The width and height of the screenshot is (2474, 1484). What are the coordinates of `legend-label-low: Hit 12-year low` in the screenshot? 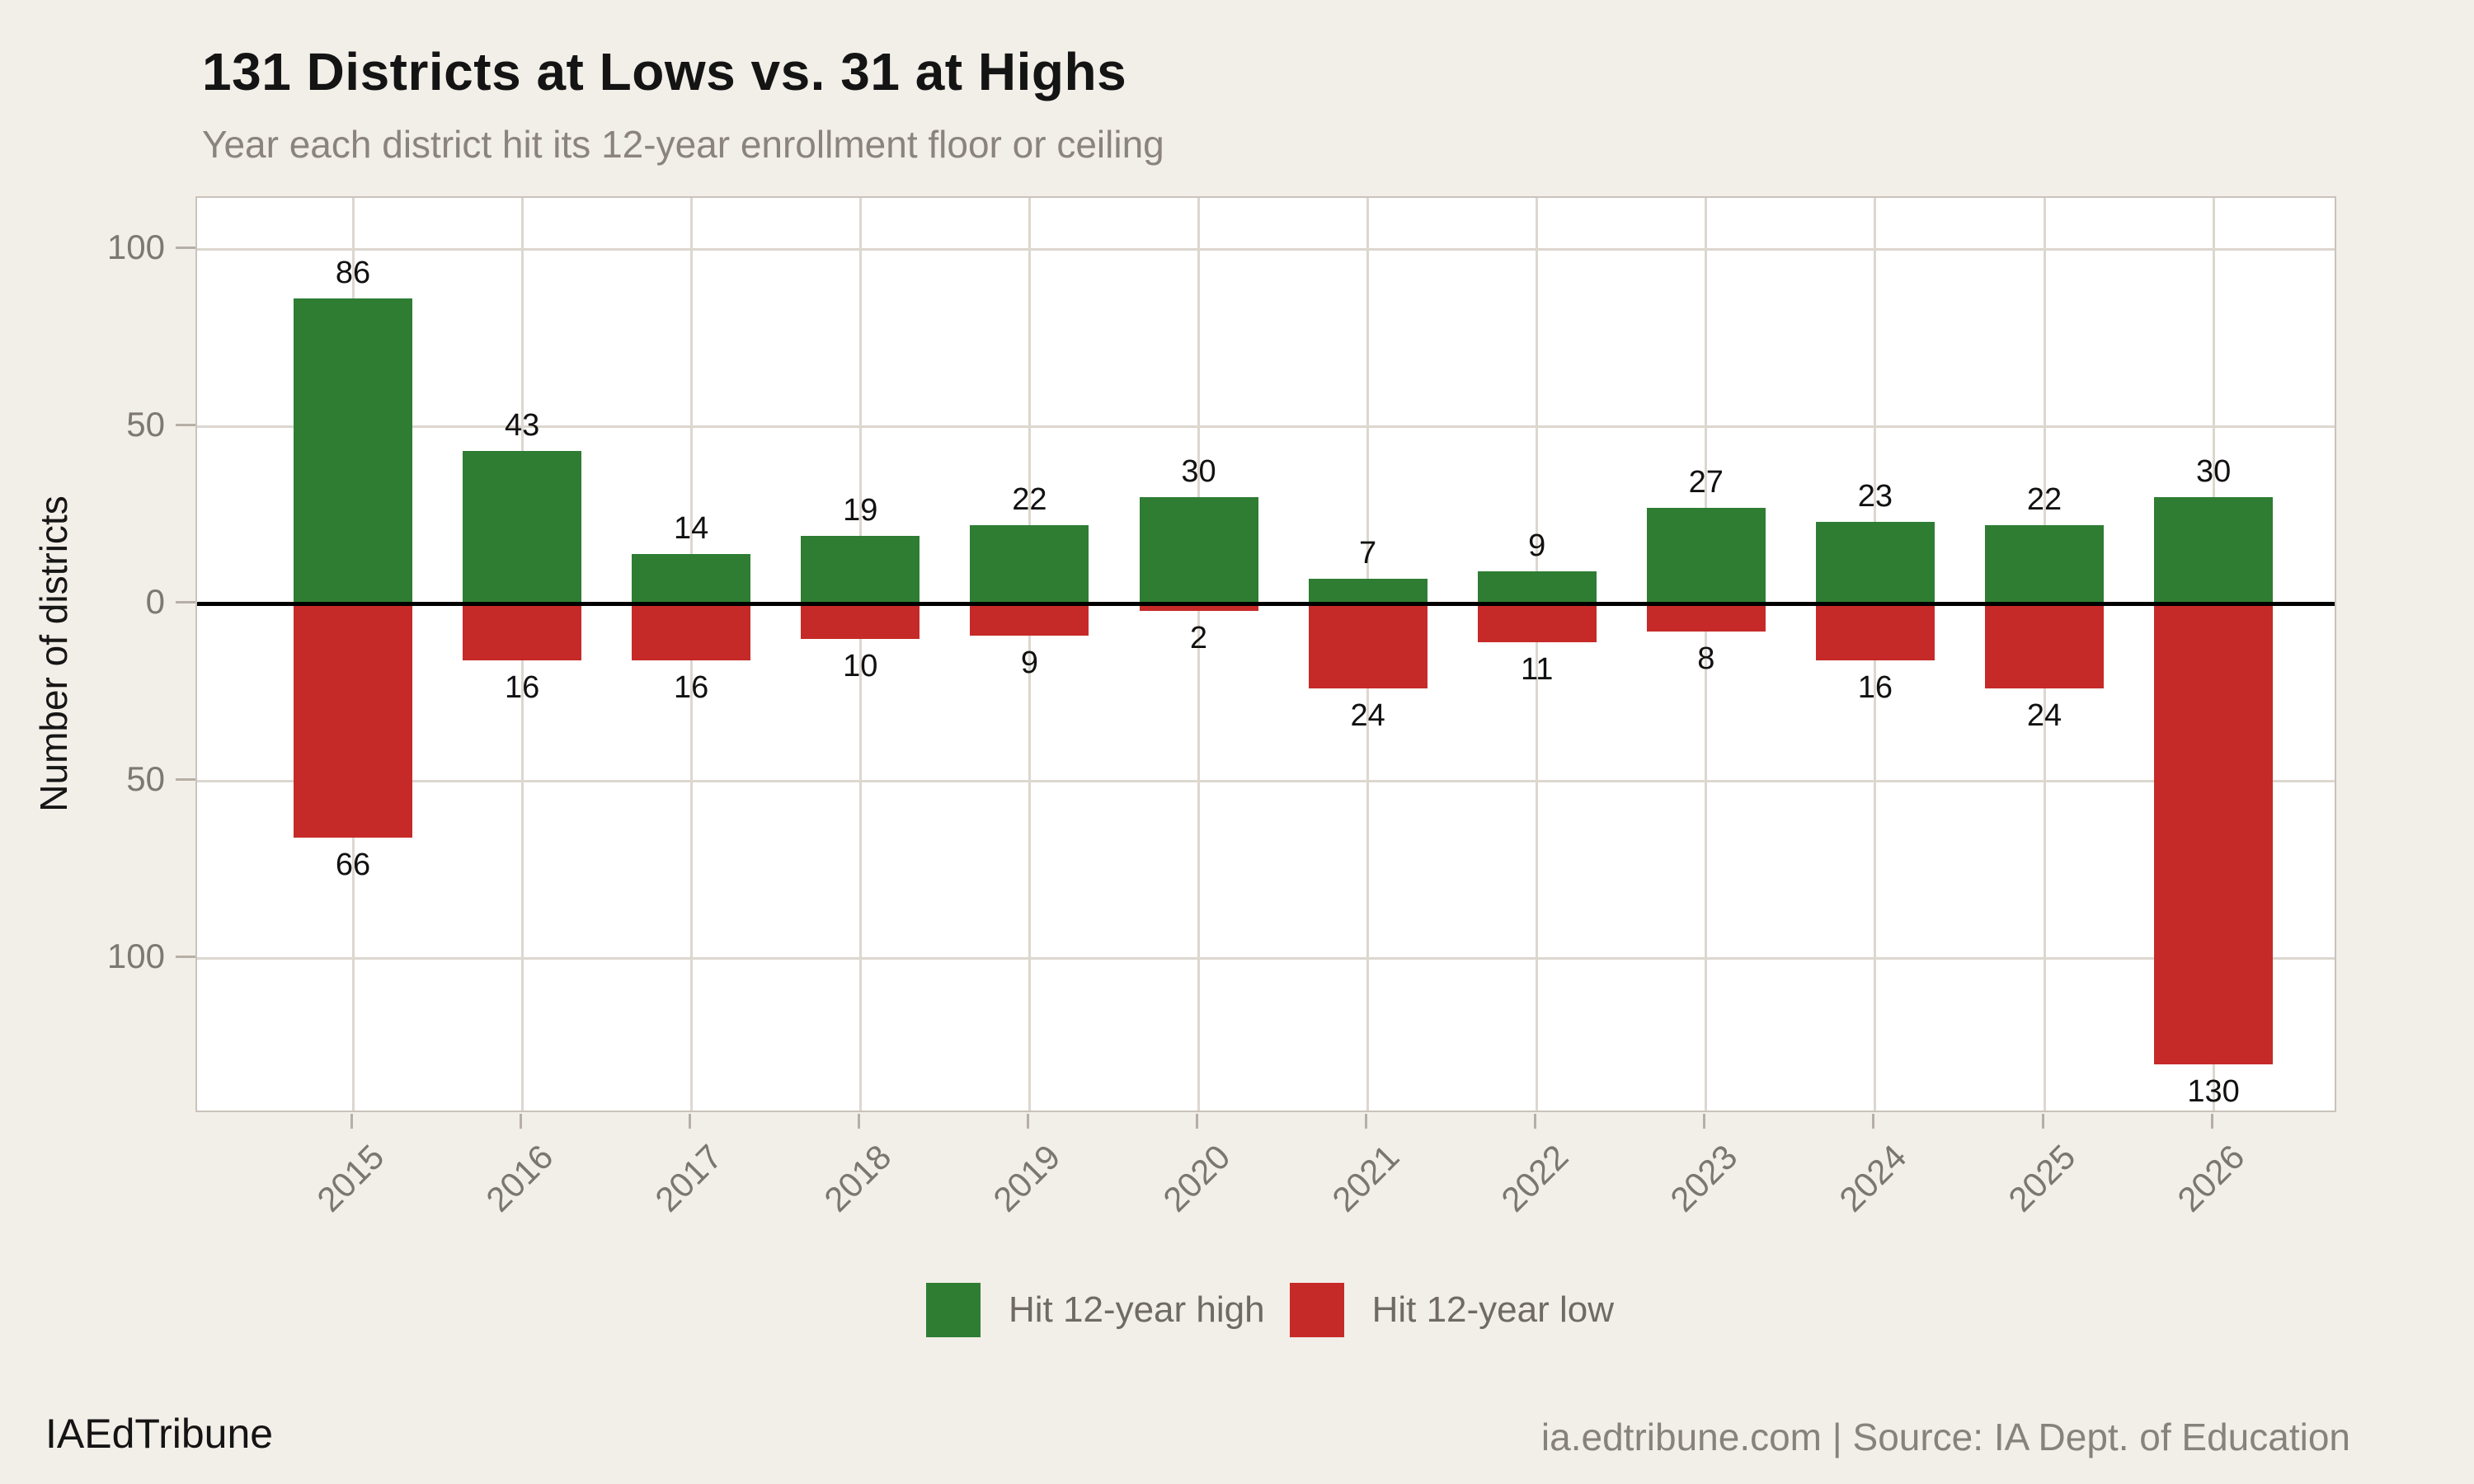 It's located at (1493, 1309).